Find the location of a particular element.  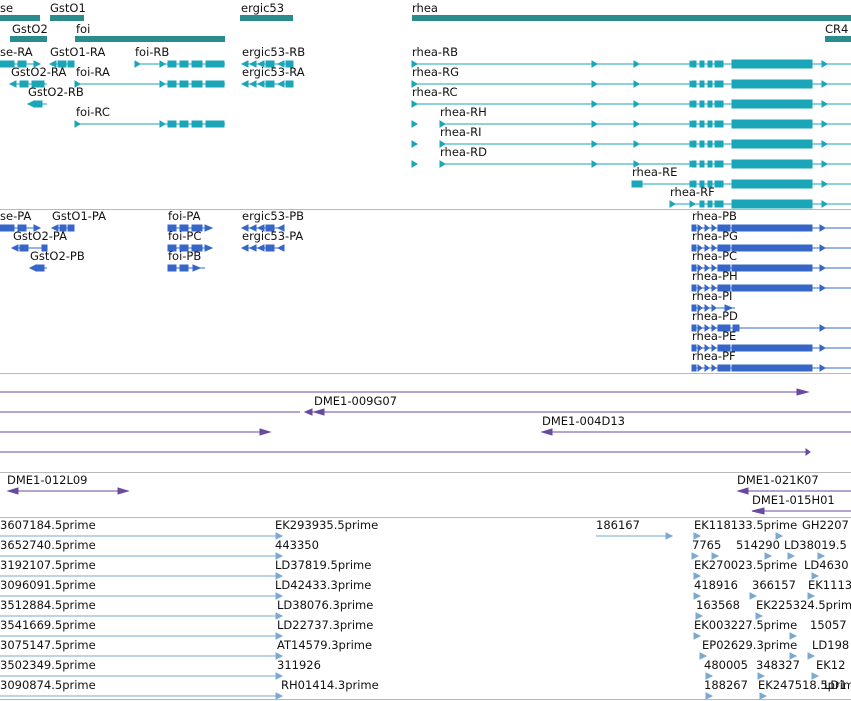

est-label: 15057 is located at coordinates (828, 625).